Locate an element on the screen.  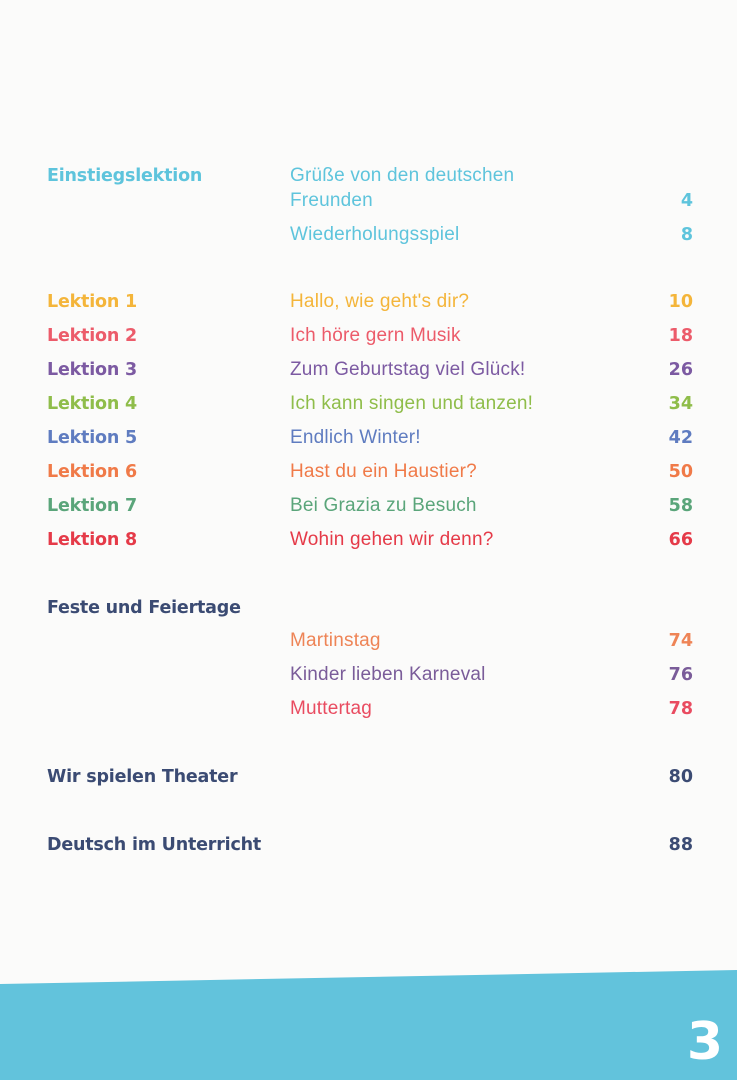
toc-row-lesson-4: Lektion 4 Ich kann singen und tanzen! 34 is located at coordinates (368, 410).